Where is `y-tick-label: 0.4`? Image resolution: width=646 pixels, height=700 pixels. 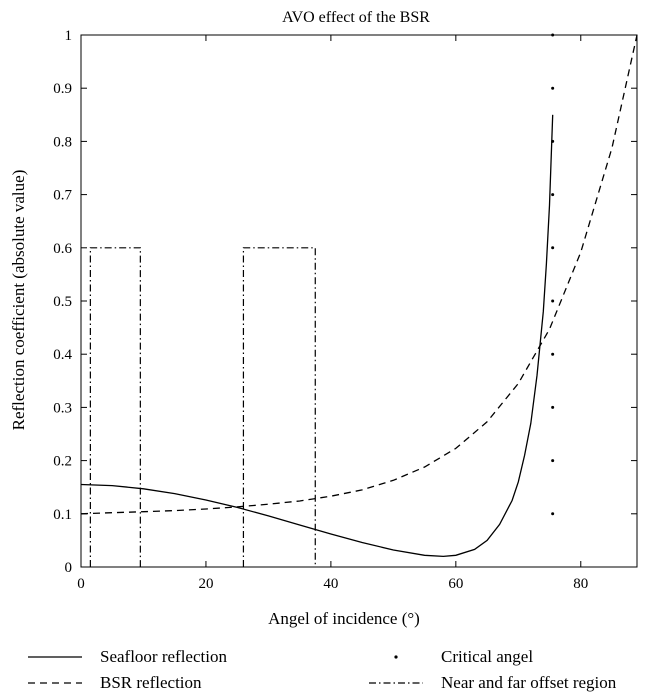
y-tick-label: 0.4 is located at coordinates (62, 355).